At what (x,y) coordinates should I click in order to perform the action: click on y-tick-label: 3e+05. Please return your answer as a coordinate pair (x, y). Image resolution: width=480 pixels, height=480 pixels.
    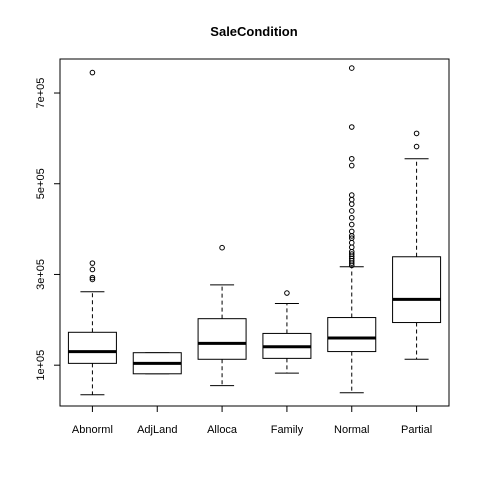
    Looking at the image, I should click on (41, 274).